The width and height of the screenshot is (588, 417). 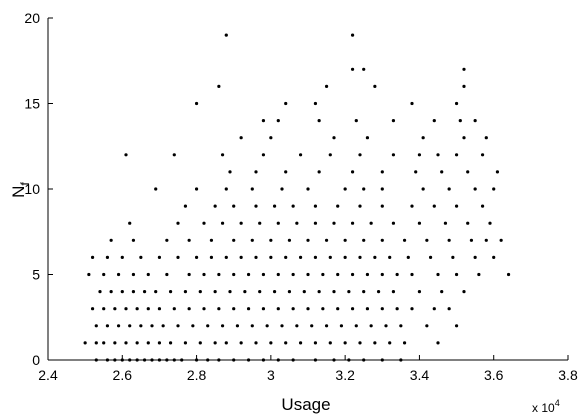 What do you see at coordinates (494, 375) in the screenshot?
I see `x-tick-label: 3.6` at bounding box center [494, 375].